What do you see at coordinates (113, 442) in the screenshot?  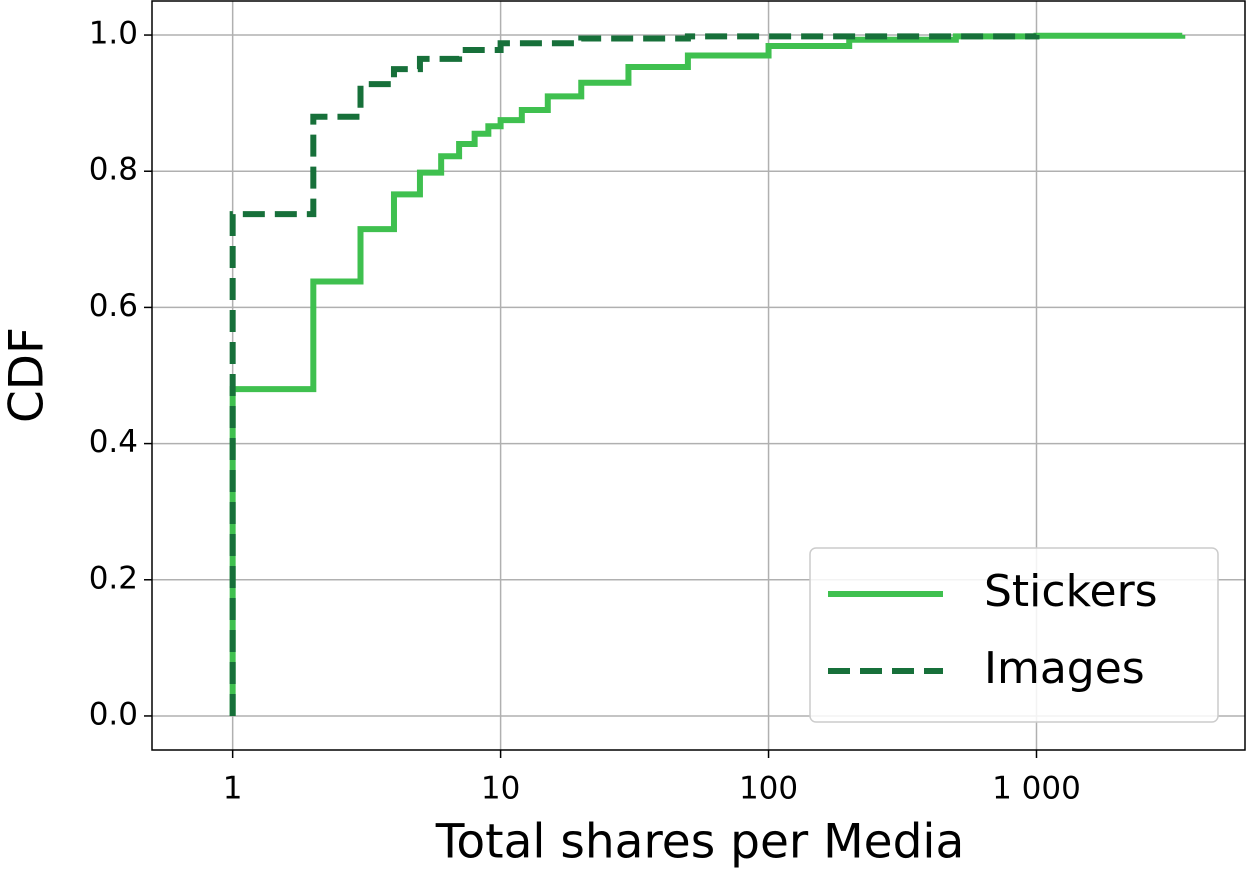 I see `y-tick-label: 0.4` at bounding box center [113, 442].